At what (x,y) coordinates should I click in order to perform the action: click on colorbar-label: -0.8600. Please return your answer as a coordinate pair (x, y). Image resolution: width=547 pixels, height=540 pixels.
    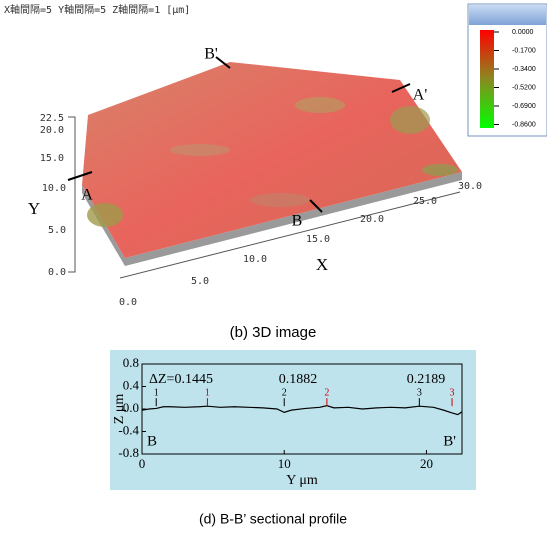
    Looking at the image, I should click on (524, 124).